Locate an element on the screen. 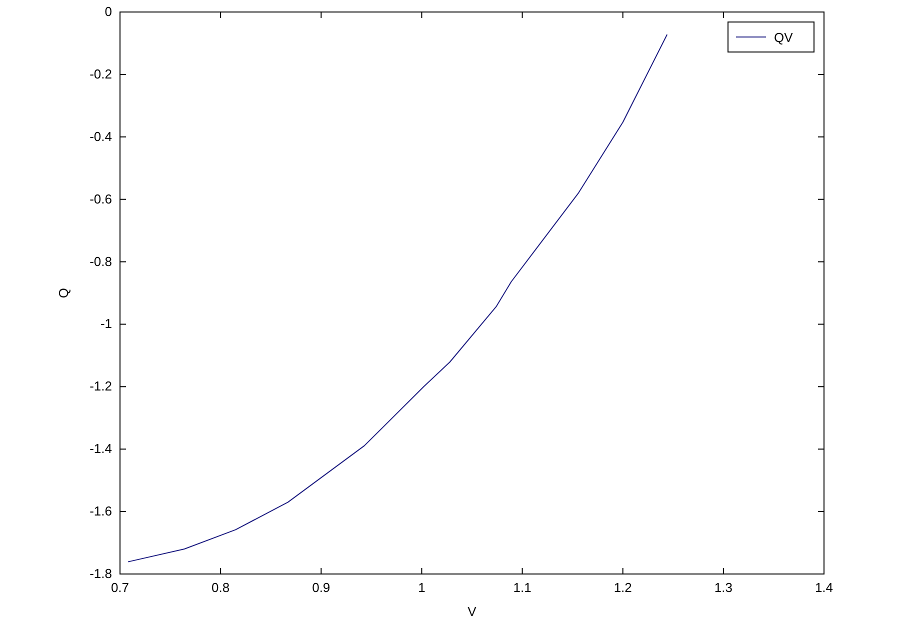  legend-label: QV is located at coordinates (784, 37).